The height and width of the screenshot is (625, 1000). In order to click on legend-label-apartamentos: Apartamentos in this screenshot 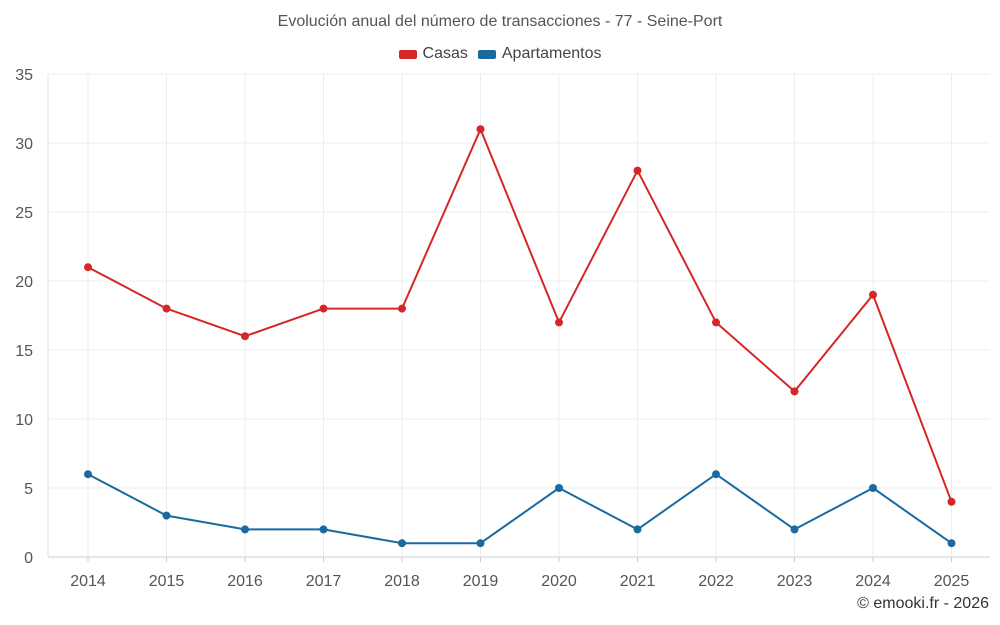, I will do `click(551, 53)`.